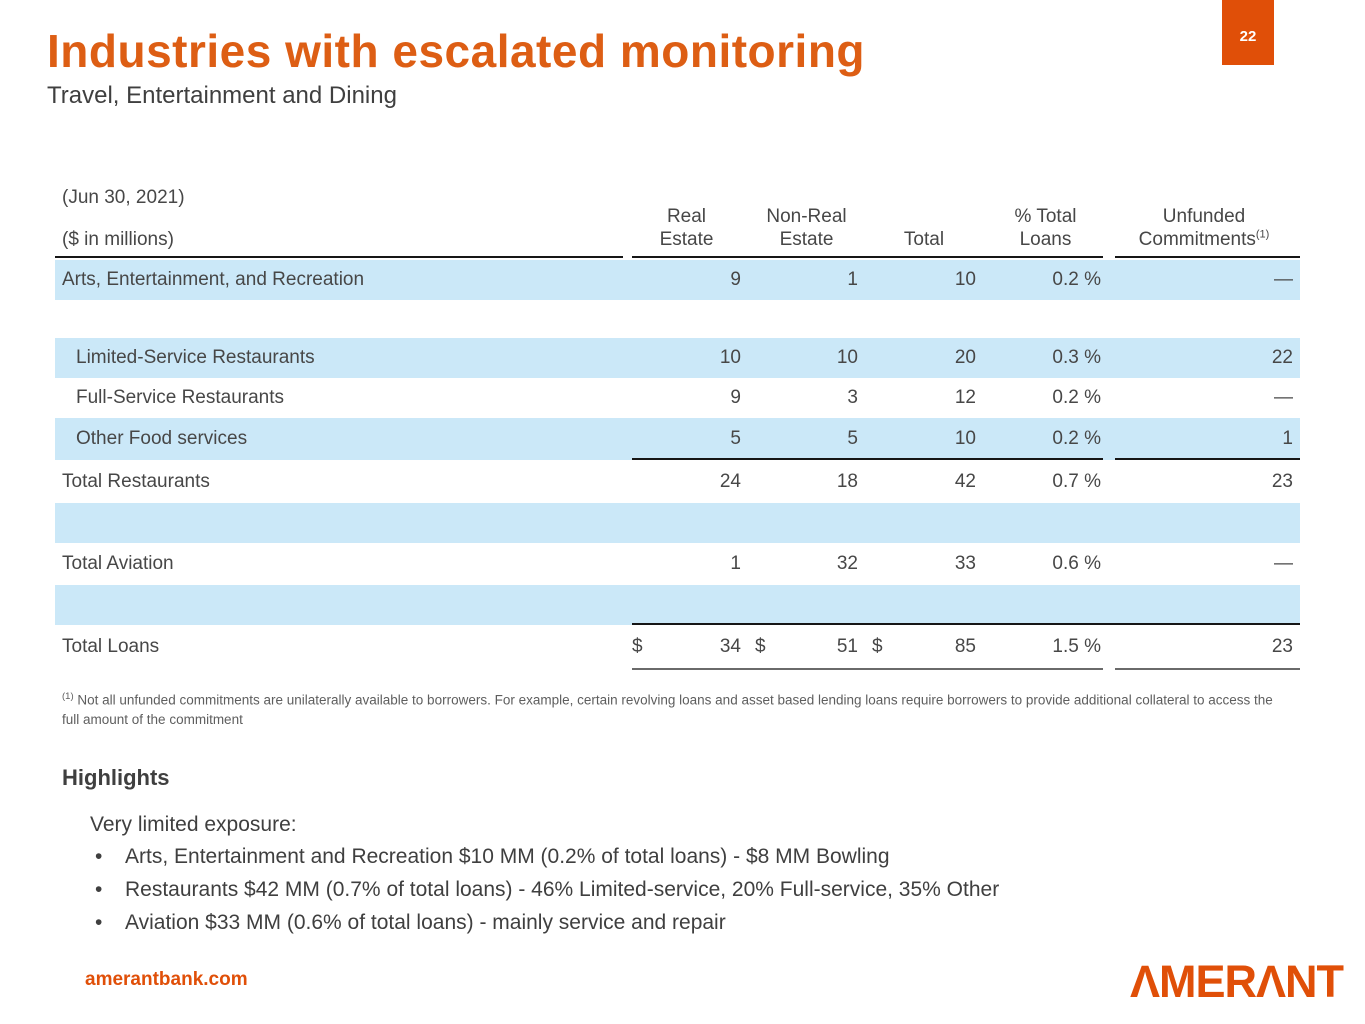  I want to click on column-header-pct-total-loans: % Total Loans, so click(1045, 228).